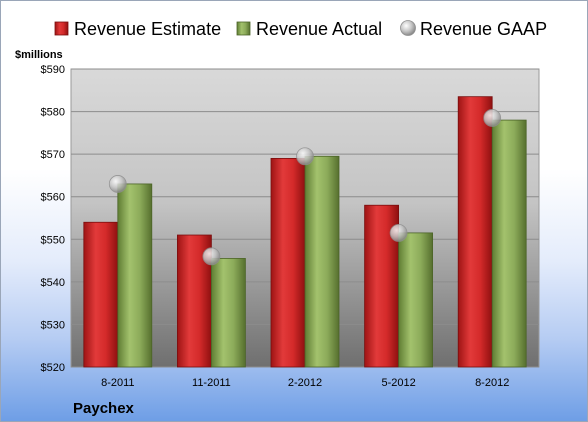 The width and height of the screenshot is (588, 422). Describe the element at coordinates (39, 55) in the screenshot. I see `y-unit-label: $millions` at that location.